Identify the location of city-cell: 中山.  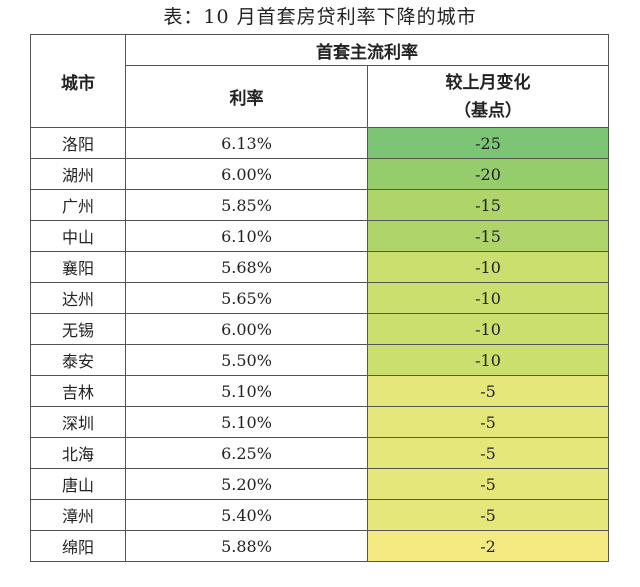
(78, 236).